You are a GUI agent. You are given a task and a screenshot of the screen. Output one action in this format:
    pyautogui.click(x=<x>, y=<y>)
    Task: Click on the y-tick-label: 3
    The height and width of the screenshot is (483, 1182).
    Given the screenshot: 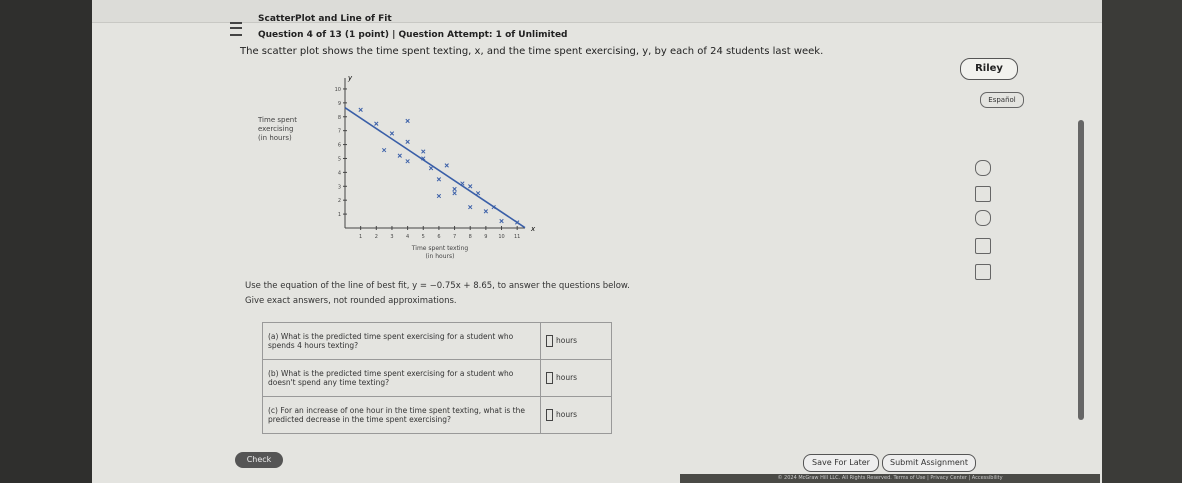 What is the action you would take?
    pyautogui.click(x=339, y=187)
    